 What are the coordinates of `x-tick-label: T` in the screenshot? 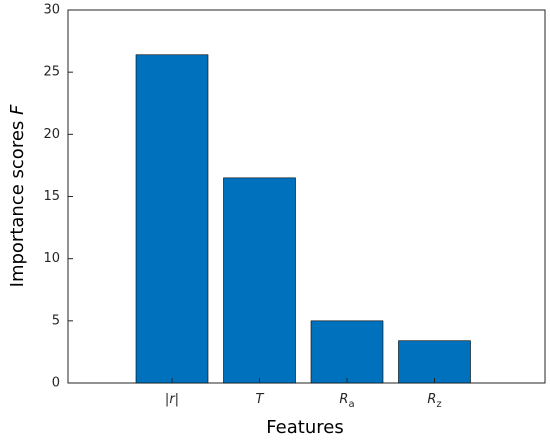 It's located at (260, 399).